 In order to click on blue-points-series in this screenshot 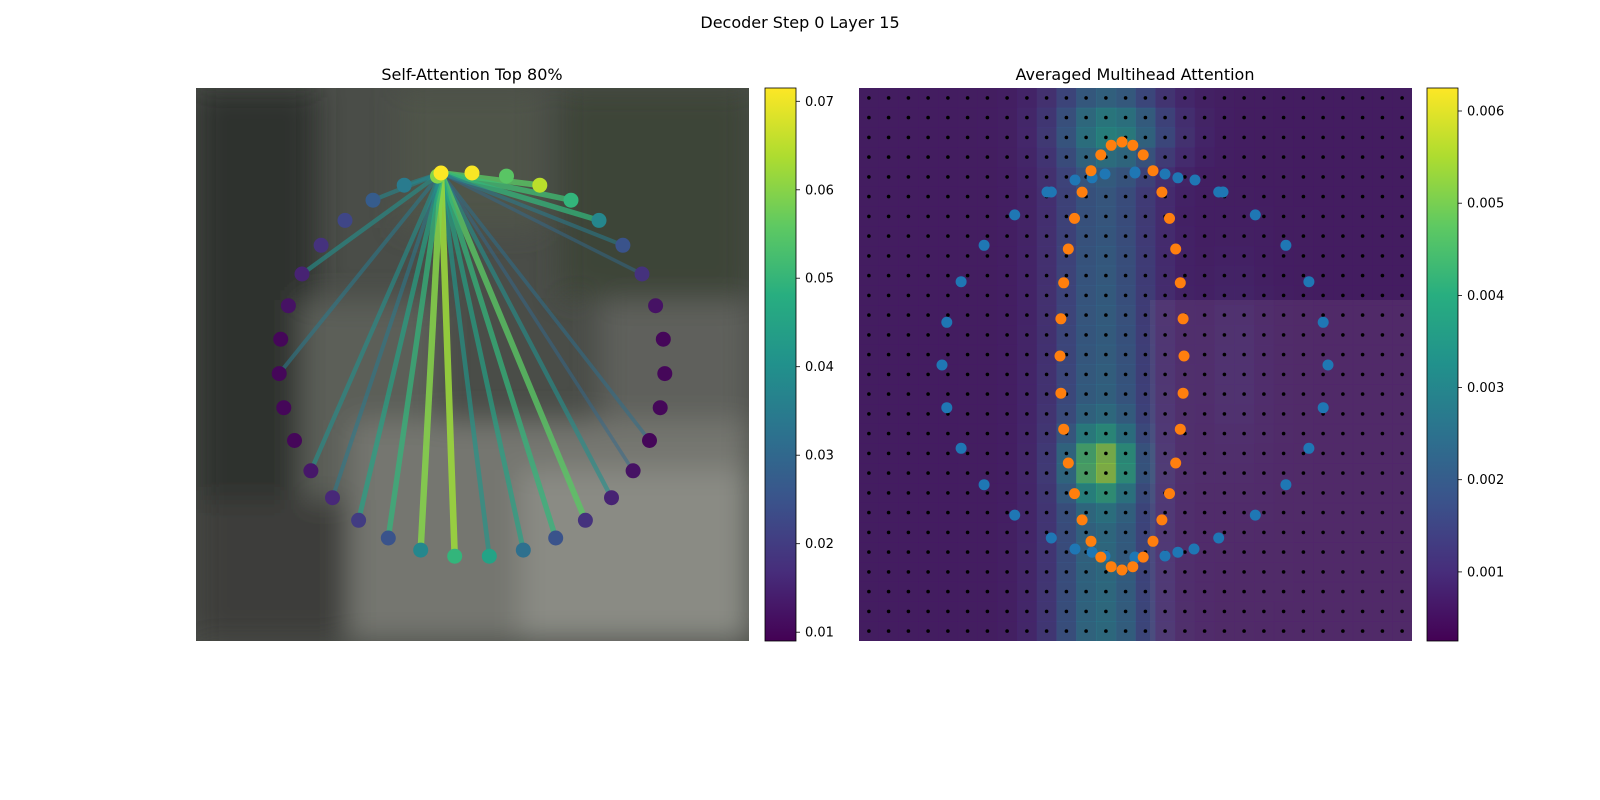, I will do `click(1135, 365)`.